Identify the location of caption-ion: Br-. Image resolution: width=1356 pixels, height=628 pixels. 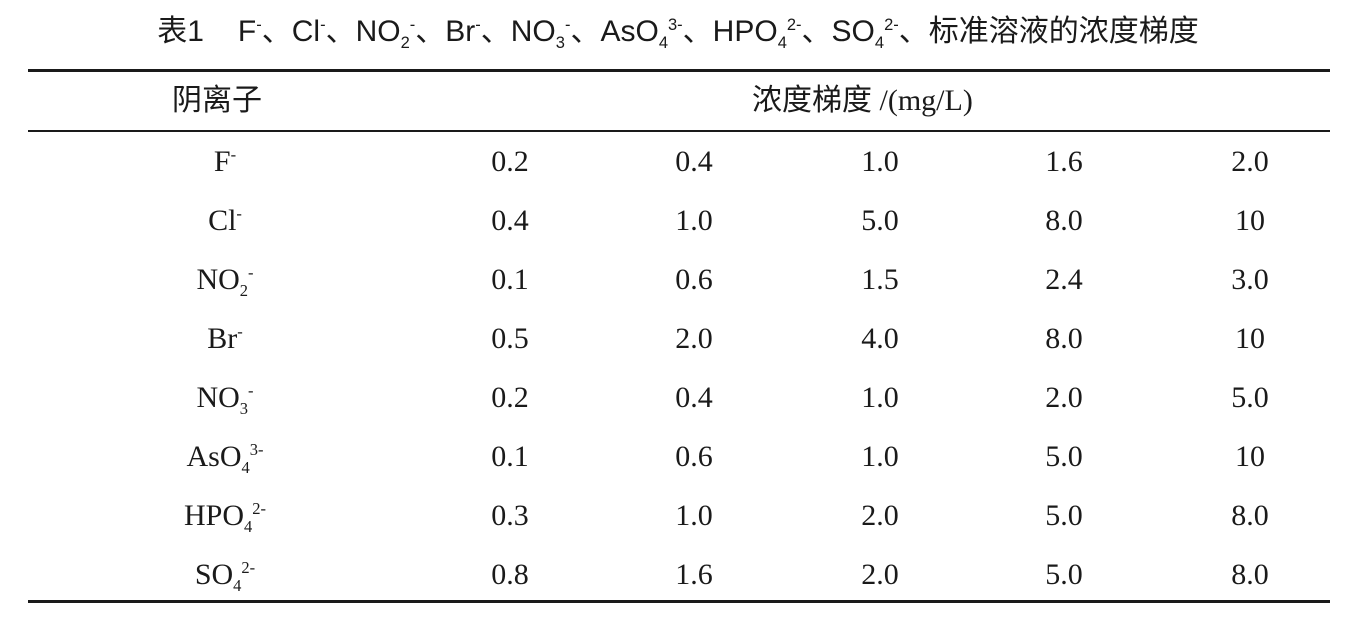
(463, 31).